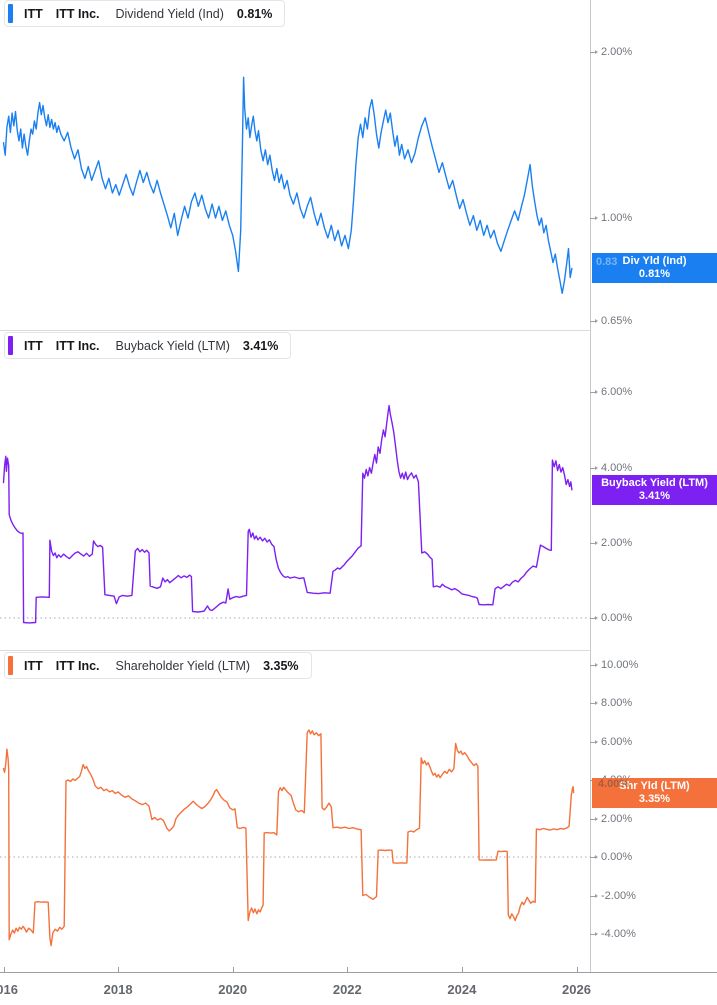 Image resolution: width=717 pixels, height=1005 pixels. Describe the element at coordinates (617, 218) in the screenshot. I see `y-tick-label: 1.00%` at that location.